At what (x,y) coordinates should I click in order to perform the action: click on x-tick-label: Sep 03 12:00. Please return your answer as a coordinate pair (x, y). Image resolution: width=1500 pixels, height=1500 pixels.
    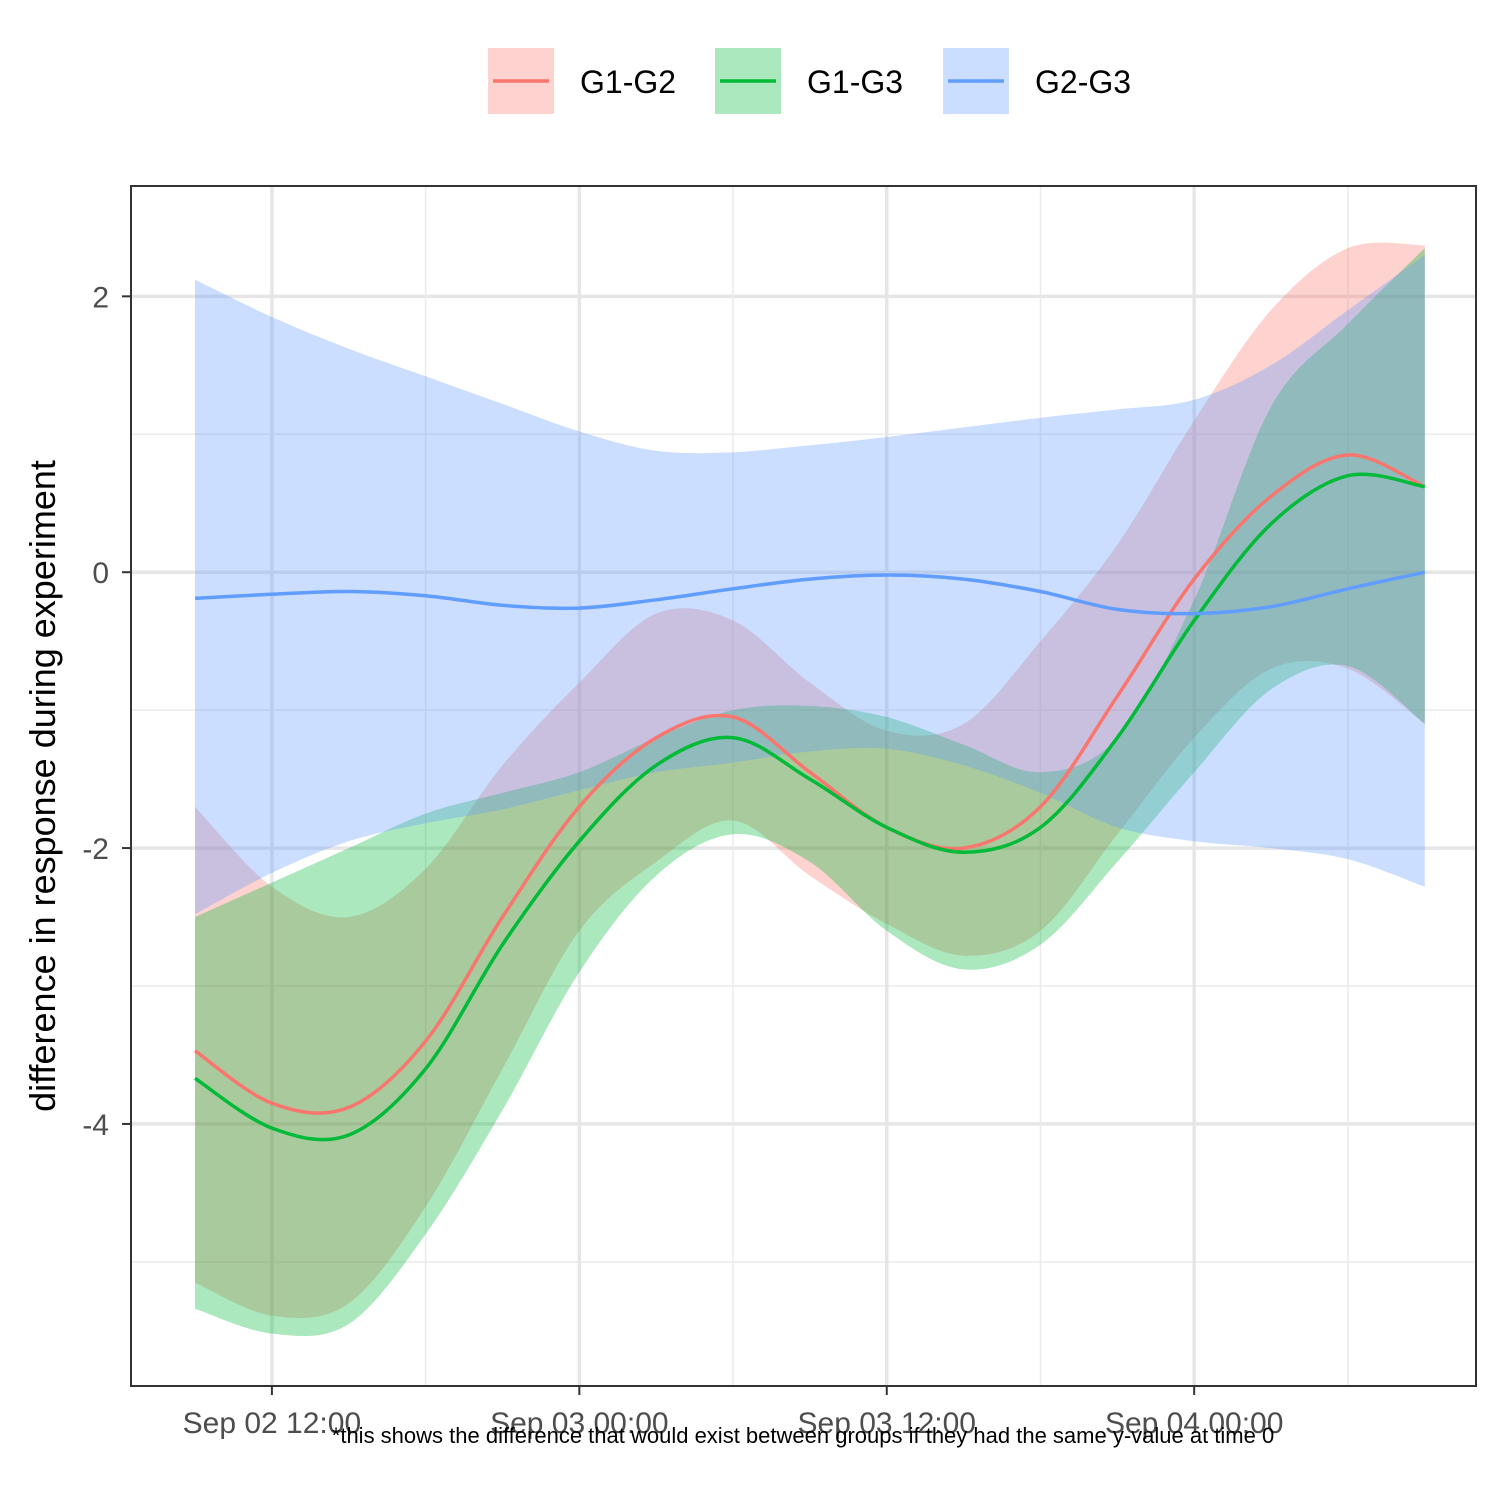
    Looking at the image, I should click on (887, 1423).